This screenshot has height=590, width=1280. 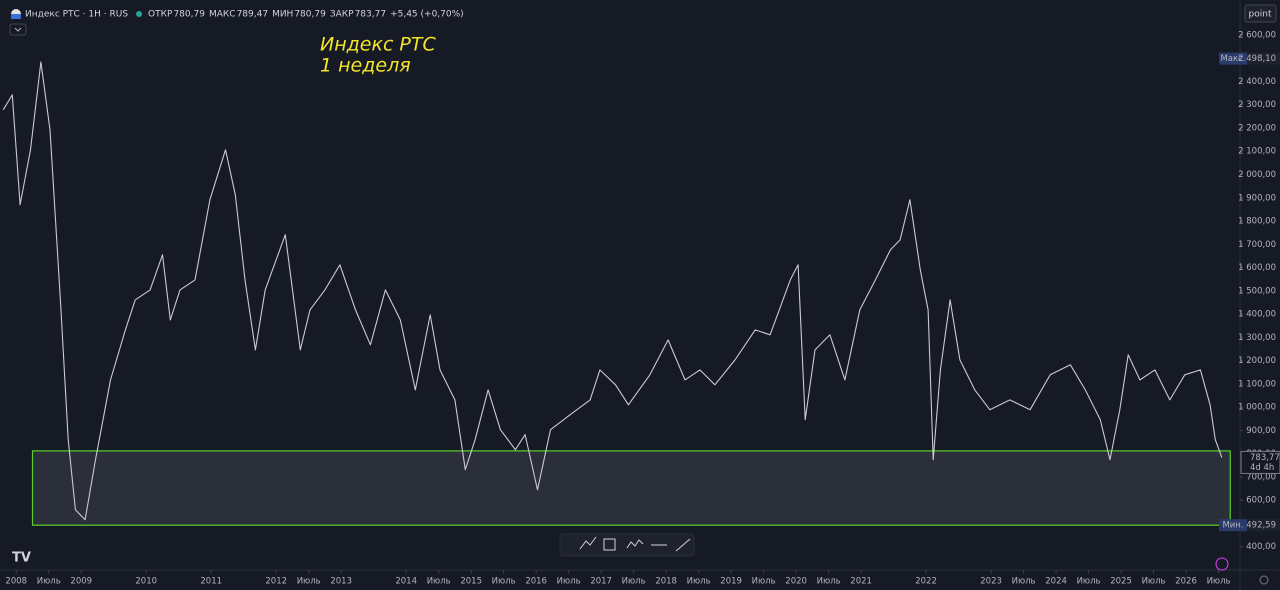 What do you see at coordinates (1257, 175) in the screenshot?
I see `y-tick-label: 2 000,00` at bounding box center [1257, 175].